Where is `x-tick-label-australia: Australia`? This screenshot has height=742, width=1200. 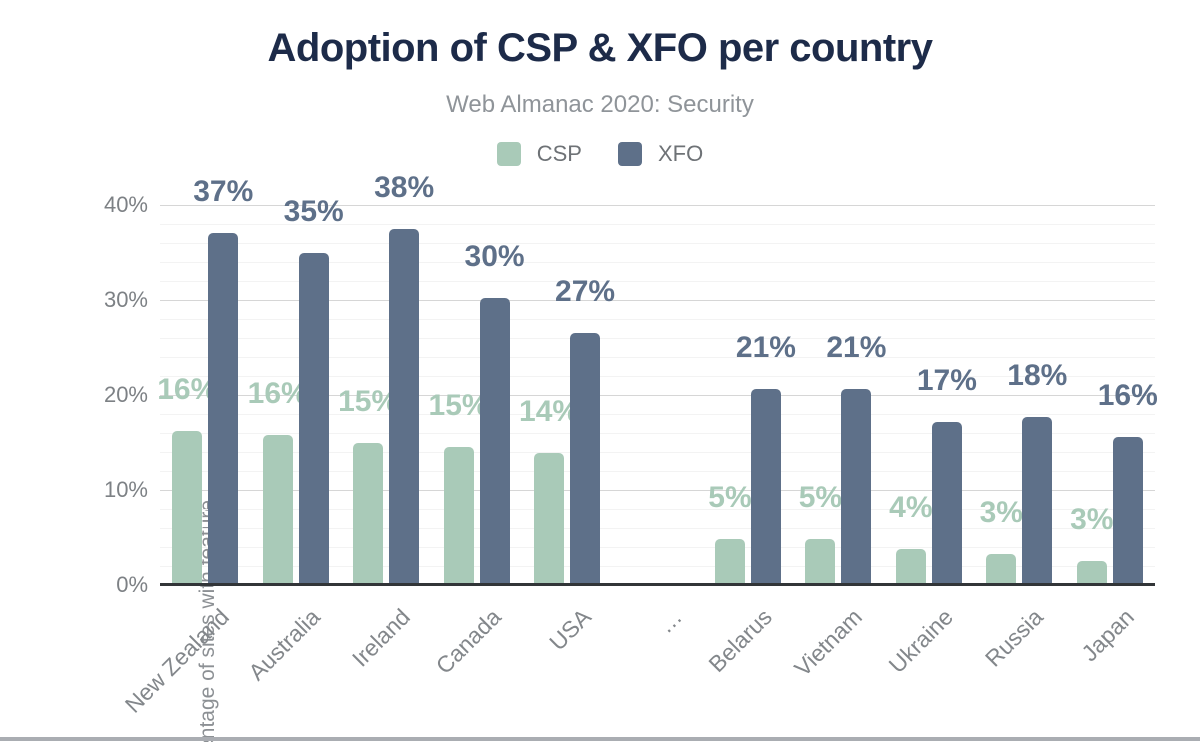 x-tick-label-australia: Australia is located at coordinates (283, 644).